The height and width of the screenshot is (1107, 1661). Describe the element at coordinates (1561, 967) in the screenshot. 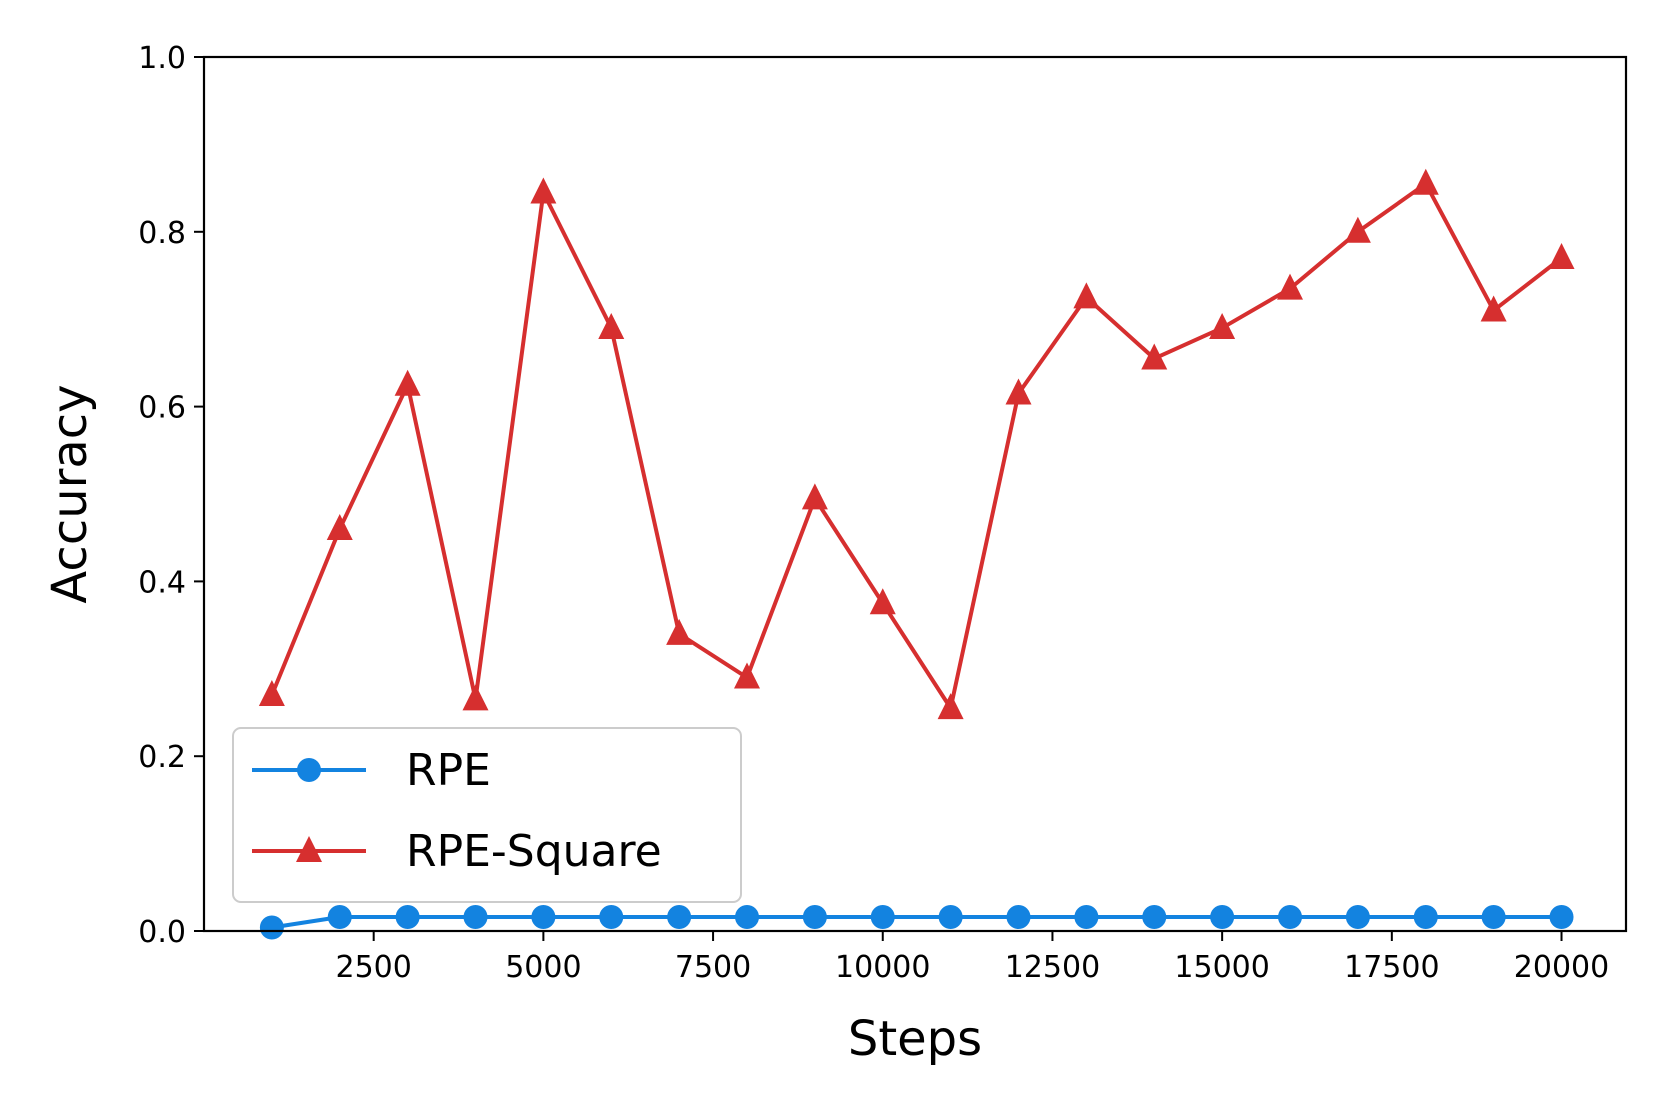

I see `x-tick-label: 20000` at that location.